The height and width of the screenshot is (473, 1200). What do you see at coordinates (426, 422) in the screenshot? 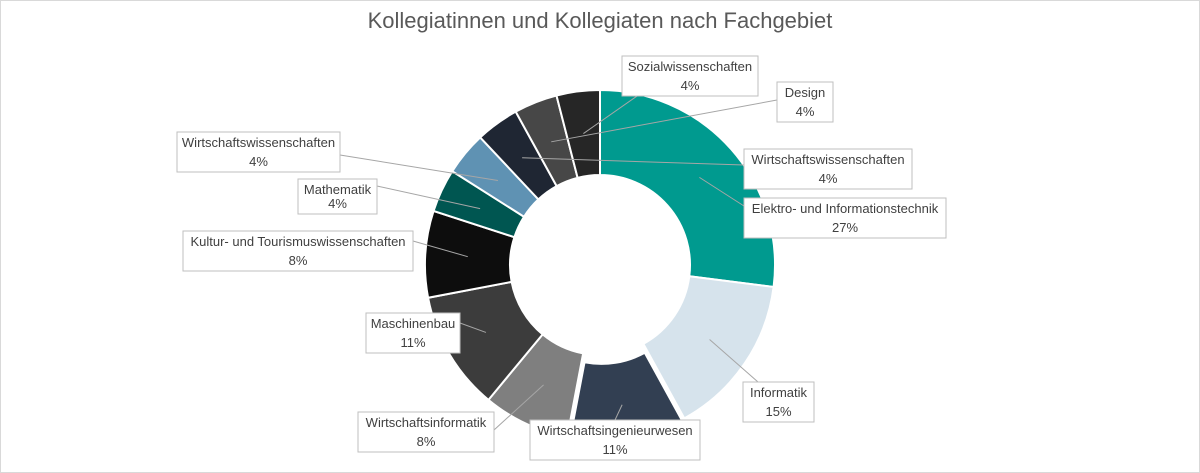
I see `data-label-category: Wirtschaftsinformatik` at bounding box center [426, 422].